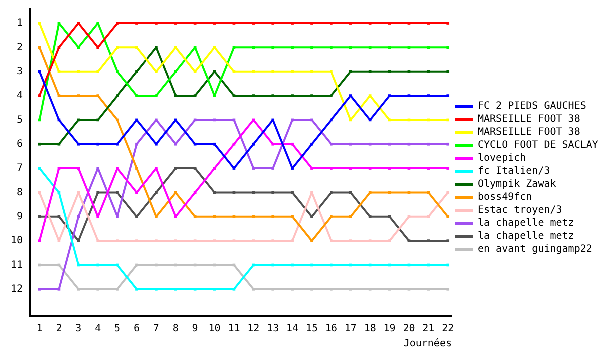 The image size is (600, 350). I want to click on x-tick-label: 6, so click(137, 329).